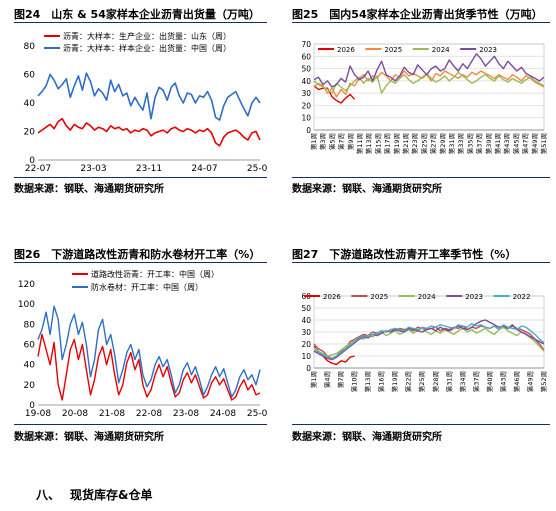 This screenshot has width=556, height=511. What do you see at coordinates (147, 48) in the screenshot?
I see `legend-label: 沥青：大样本：样本企业：出货量：中国（周）` at bounding box center [147, 48].